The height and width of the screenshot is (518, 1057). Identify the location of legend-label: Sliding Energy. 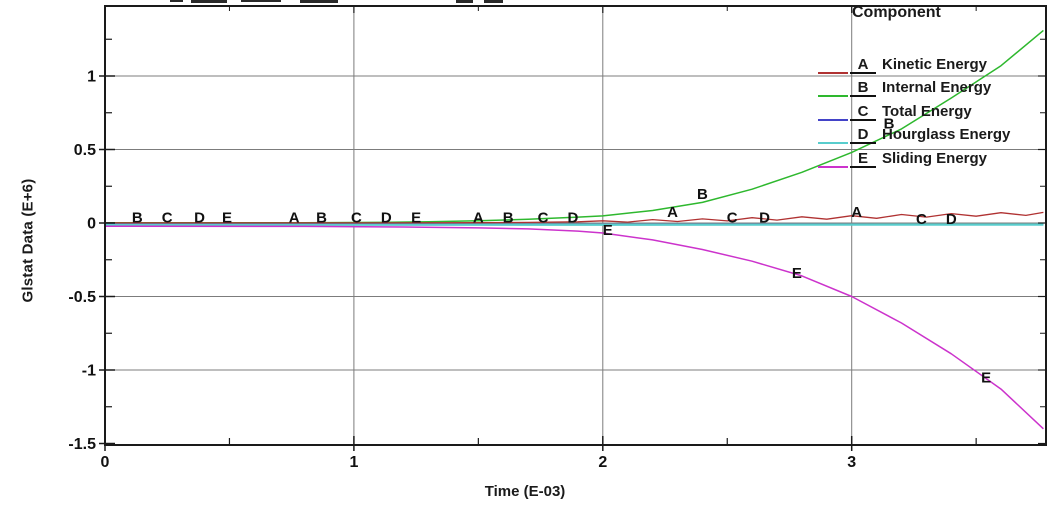
(935, 158).